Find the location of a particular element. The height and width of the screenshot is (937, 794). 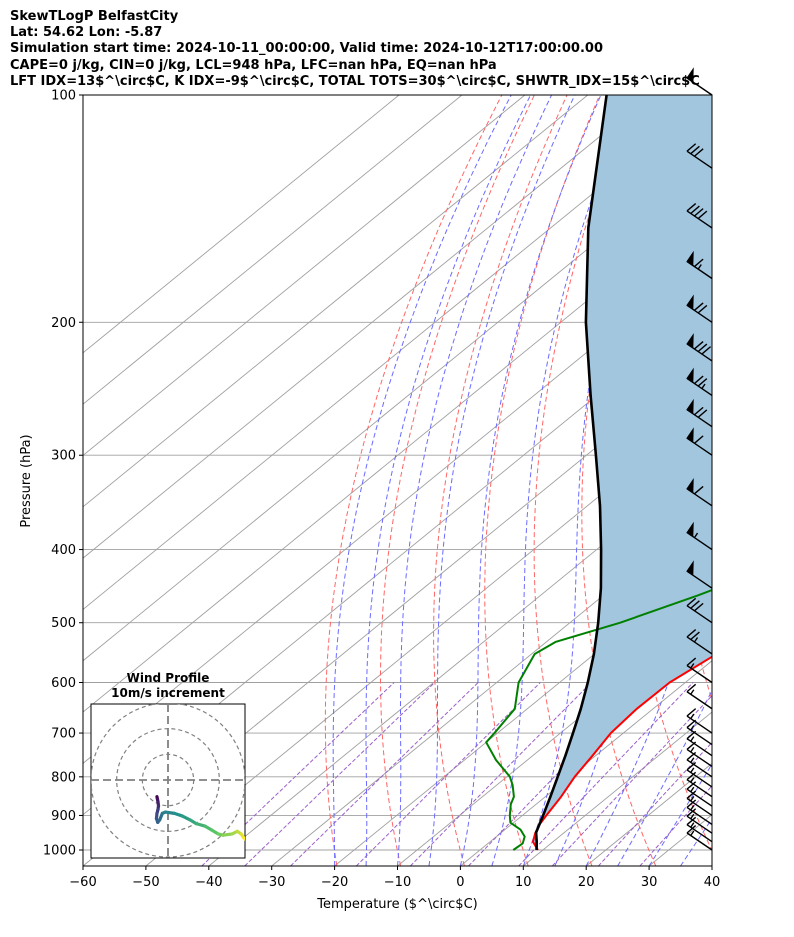

parcel-path-line is located at coordinates (571, 473).